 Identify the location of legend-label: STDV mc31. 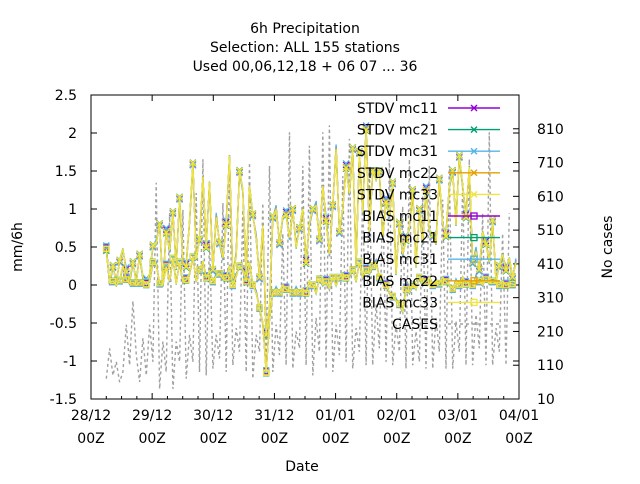
(397, 152).